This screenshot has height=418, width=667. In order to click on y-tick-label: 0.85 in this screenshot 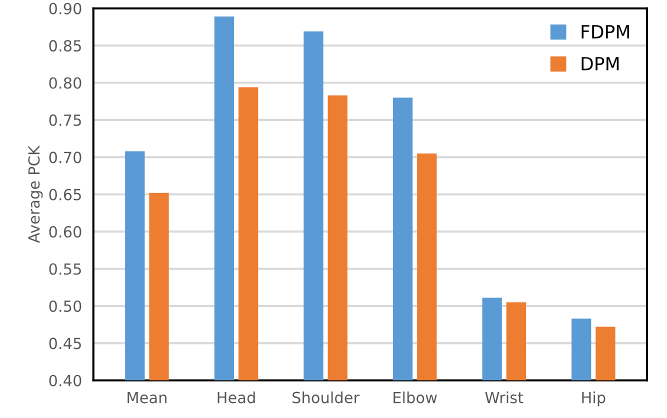, I will do `click(65, 46)`.